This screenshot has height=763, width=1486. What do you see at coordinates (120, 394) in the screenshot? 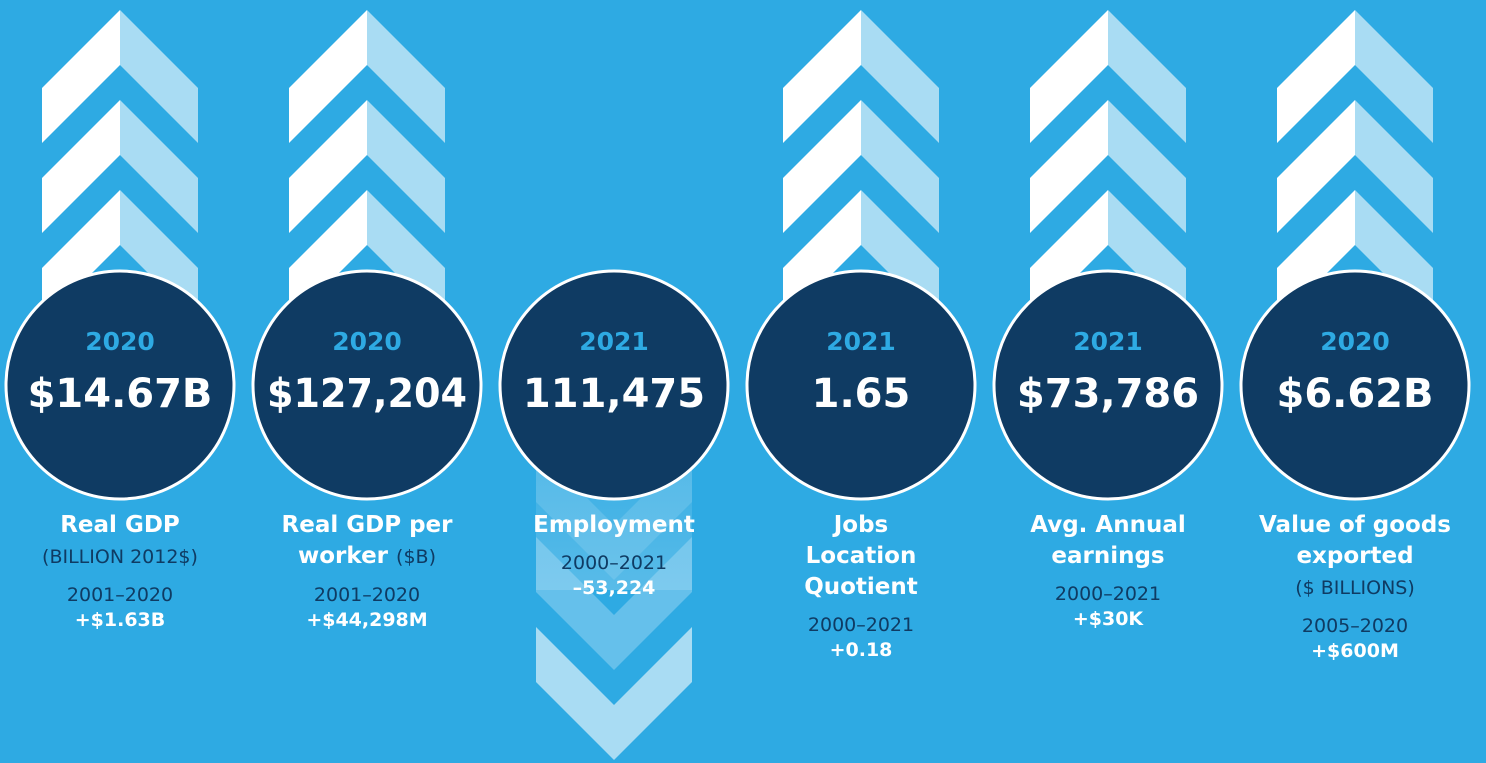
I see `stat-value: $14.67B` at bounding box center [120, 394].